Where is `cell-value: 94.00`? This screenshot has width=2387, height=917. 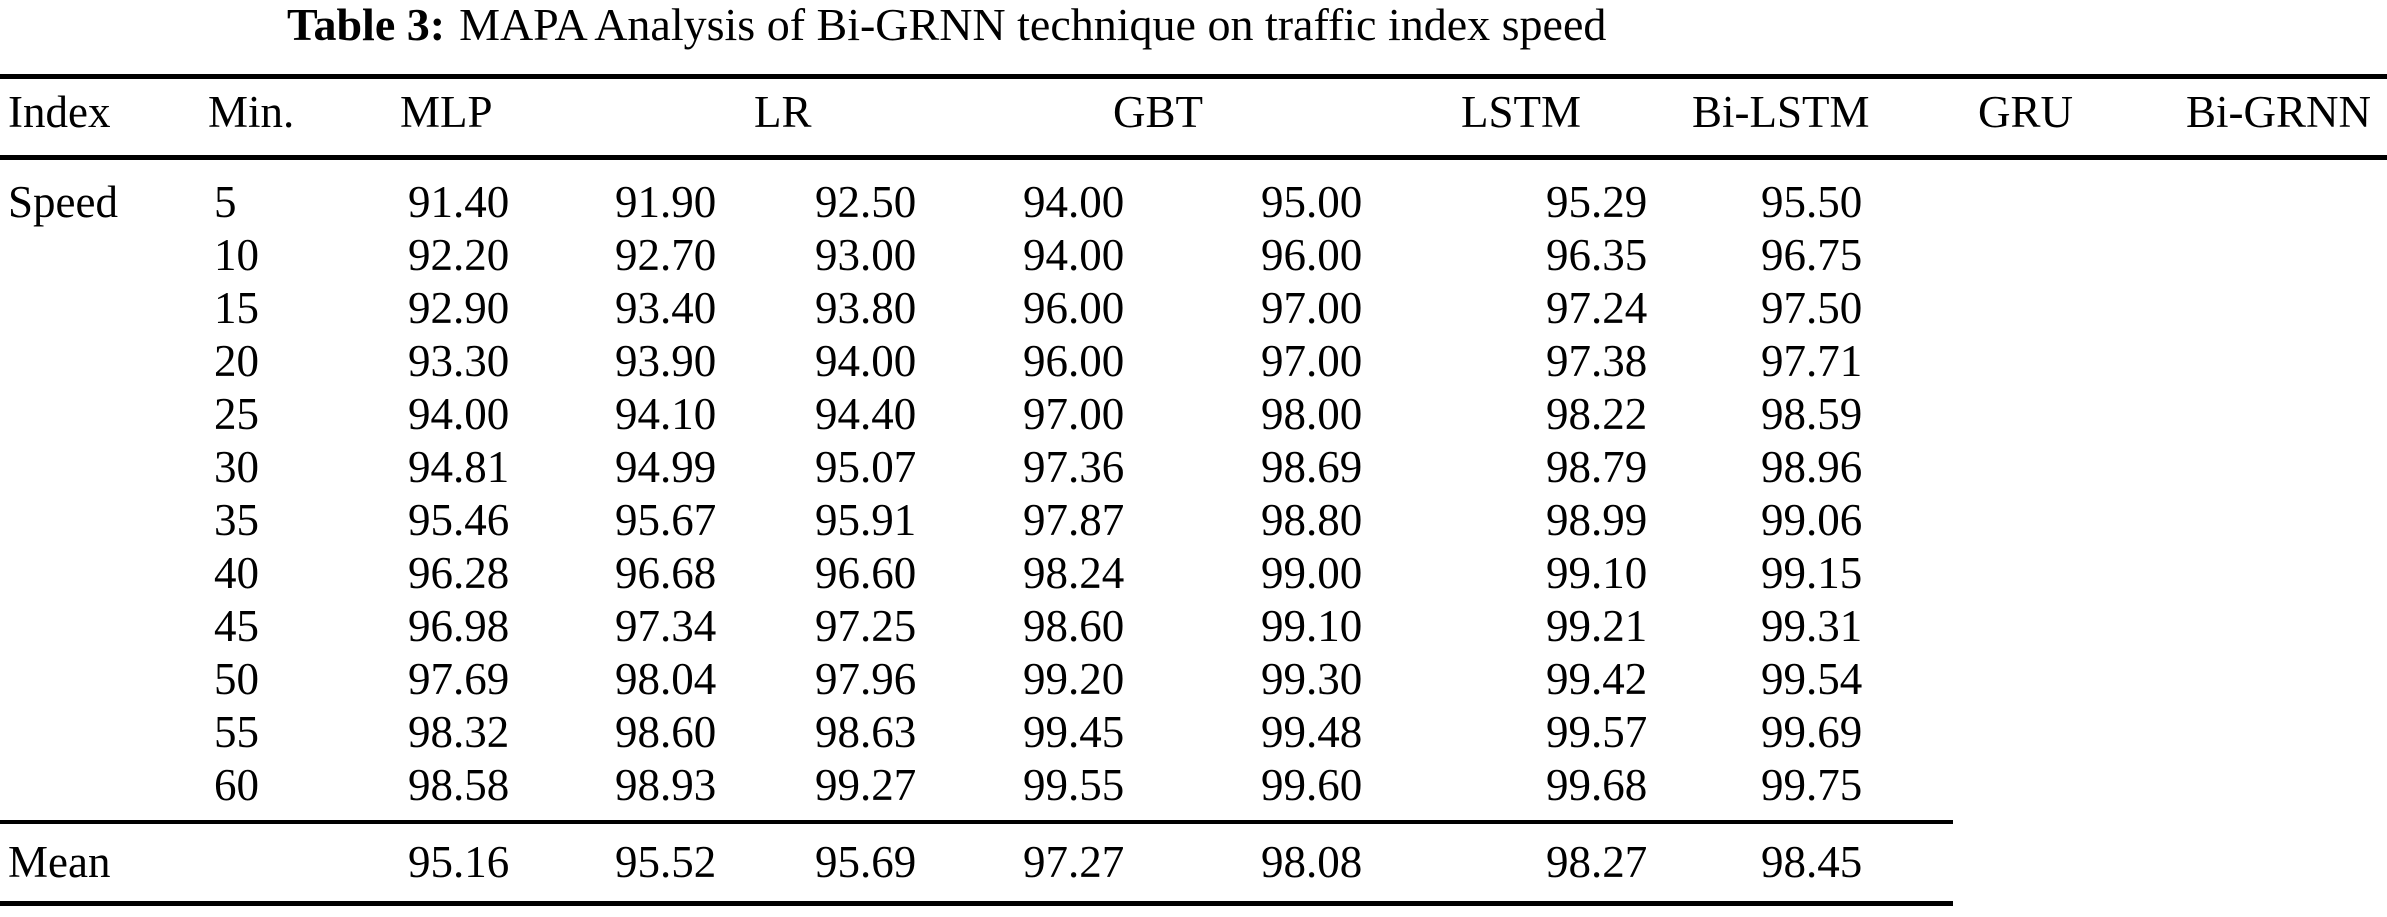
cell-value: 94.00 is located at coordinates (459, 414).